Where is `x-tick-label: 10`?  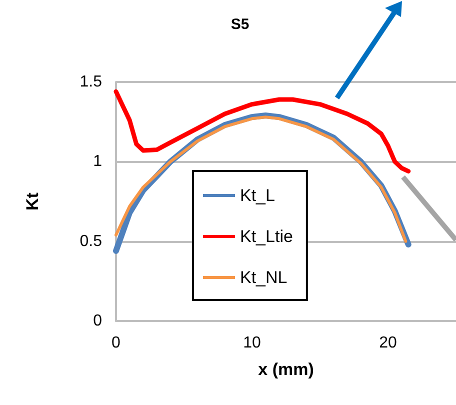
x-tick-label: 10 is located at coordinates (252, 343).